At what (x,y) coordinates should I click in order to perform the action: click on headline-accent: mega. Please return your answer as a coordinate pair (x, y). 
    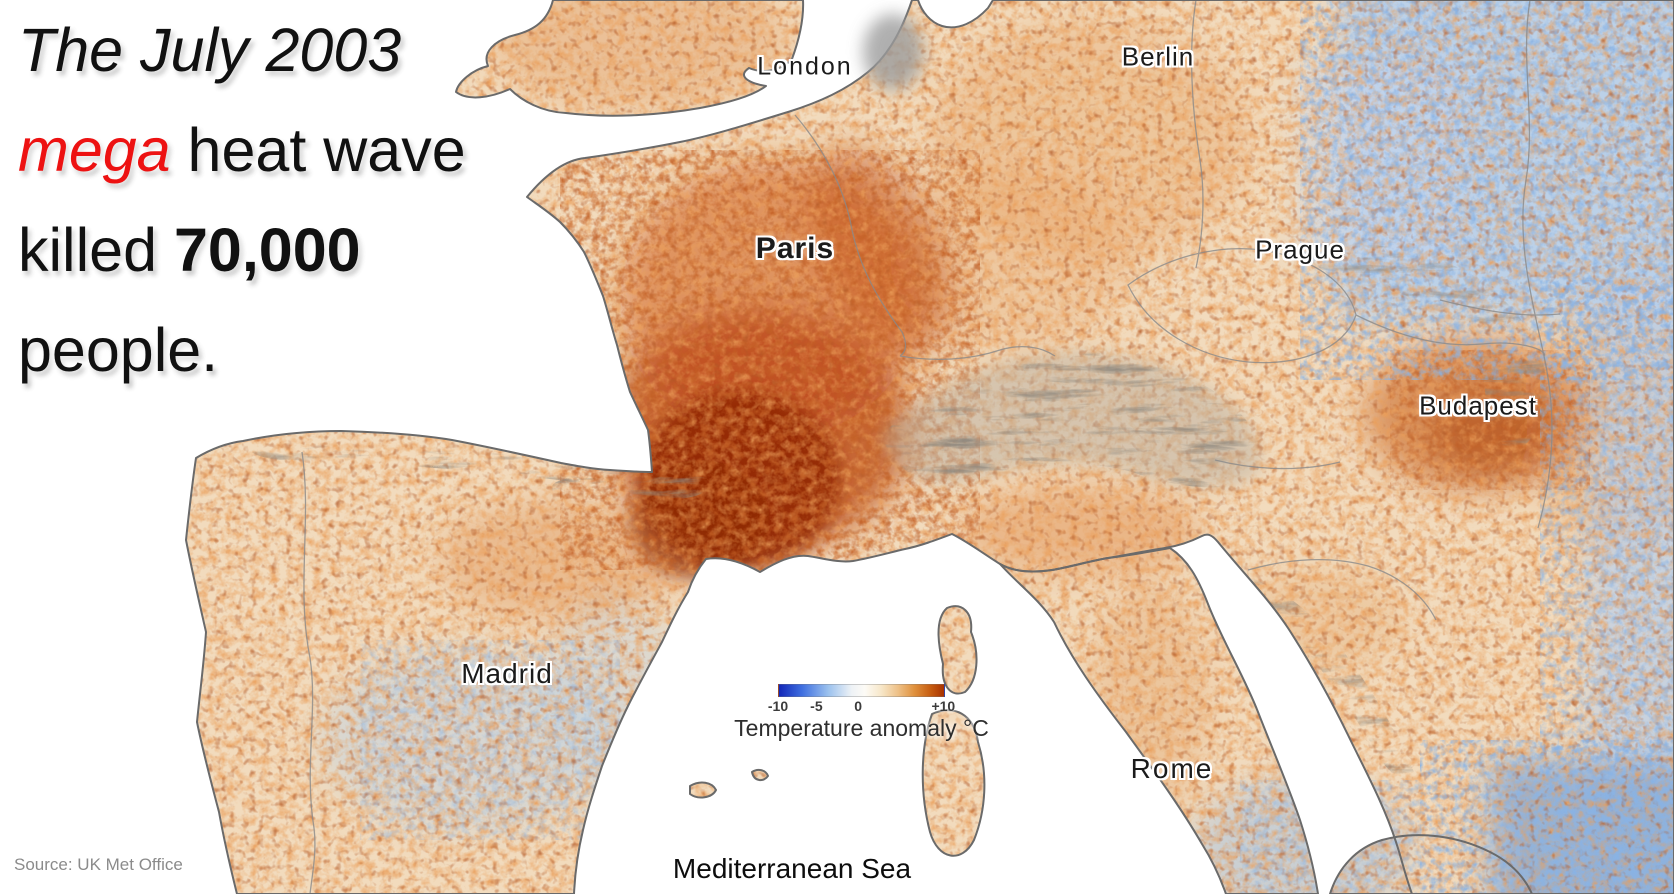
    Looking at the image, I should click on (94, 150).